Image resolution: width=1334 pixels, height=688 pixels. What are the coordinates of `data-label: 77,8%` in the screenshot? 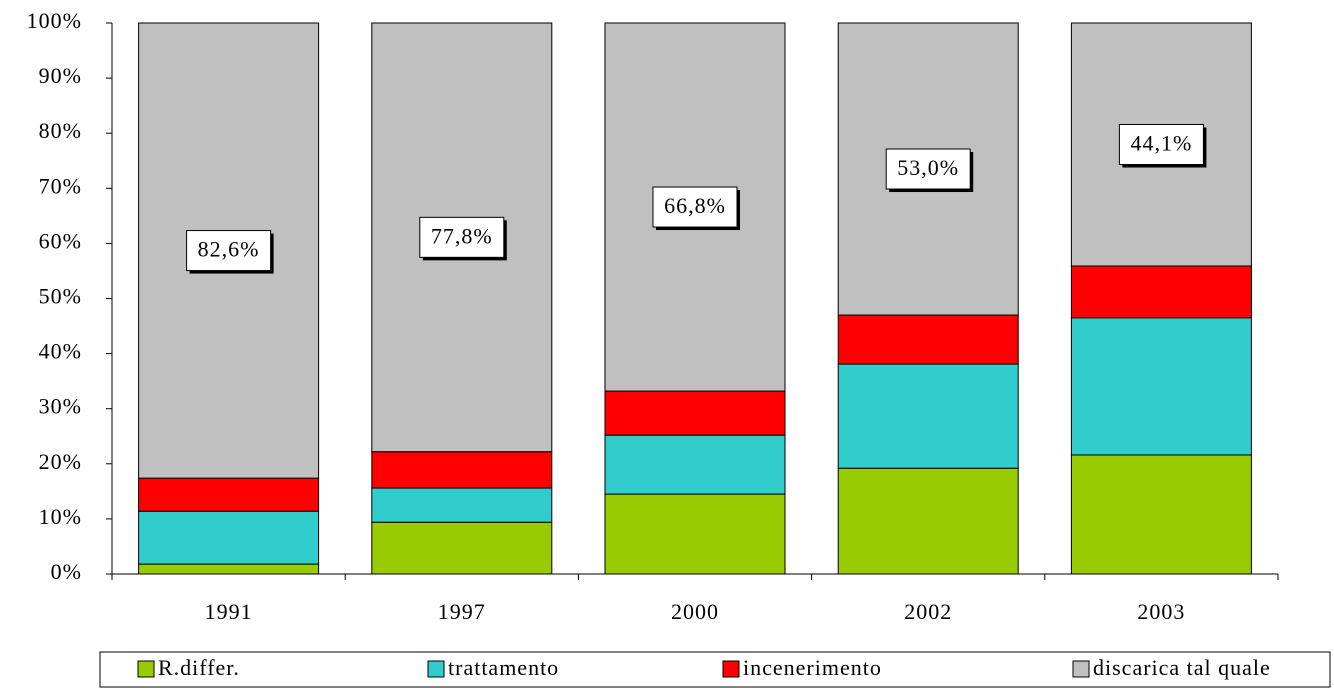 It's located at (462, 235).